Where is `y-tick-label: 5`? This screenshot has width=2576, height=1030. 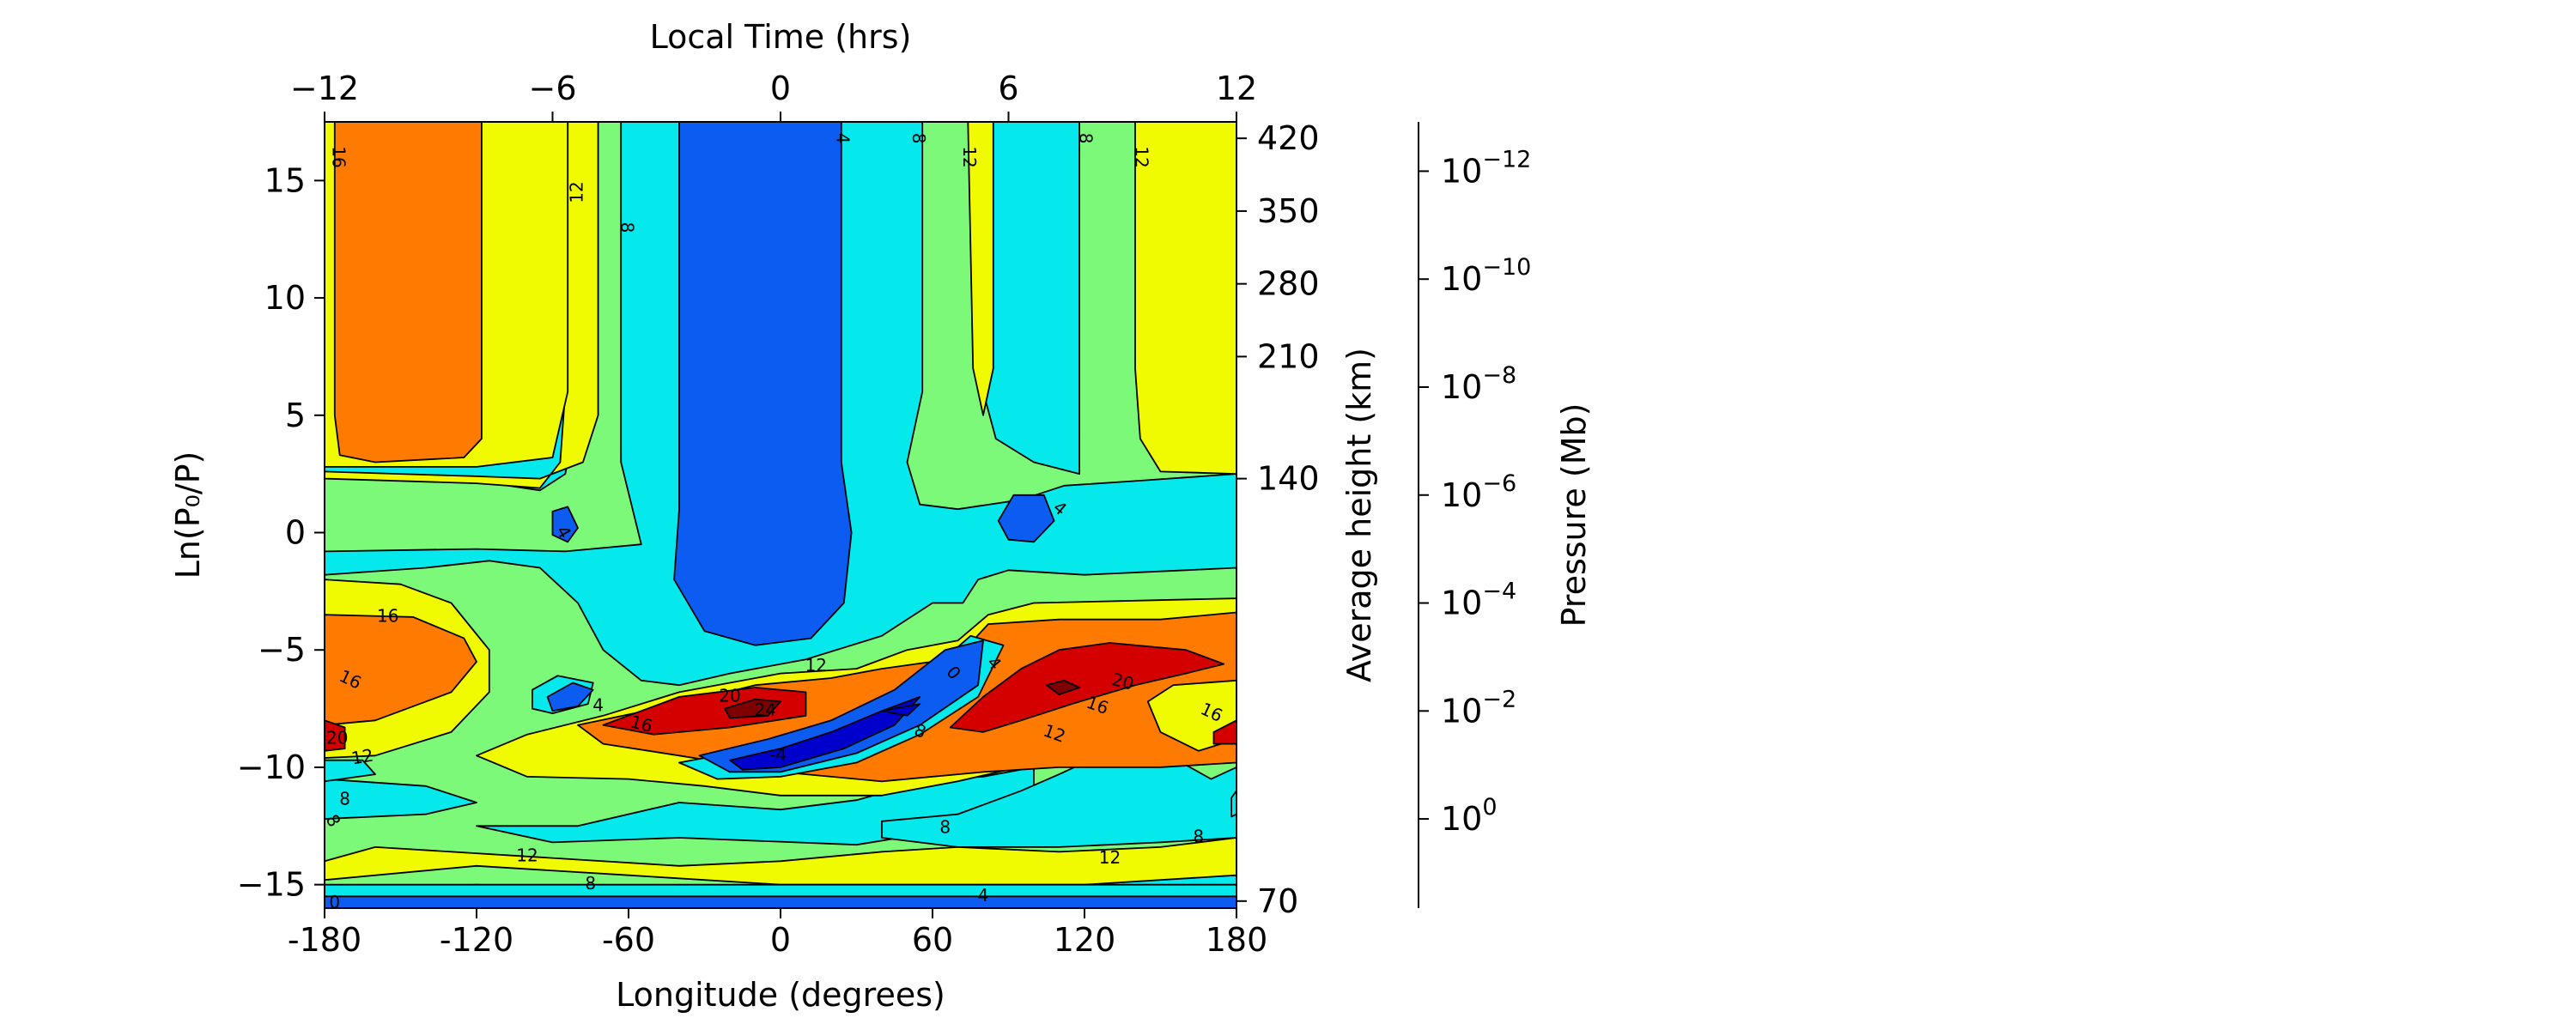
y-tick-label: 5 is located at coordinates (295, 415).